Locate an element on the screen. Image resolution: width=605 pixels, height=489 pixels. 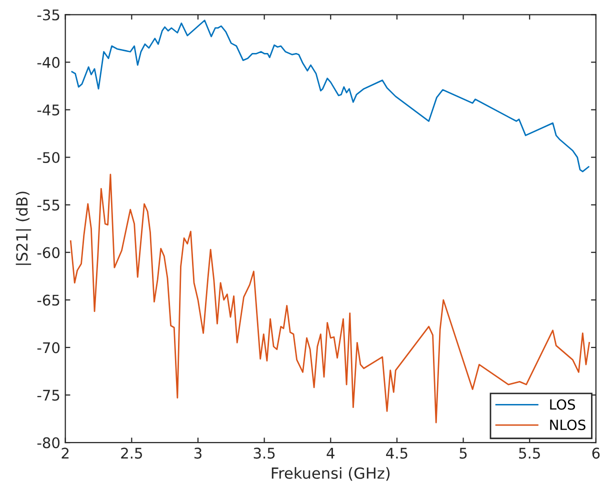
y-tick-label: -65 is located at coordinates (48, 300).